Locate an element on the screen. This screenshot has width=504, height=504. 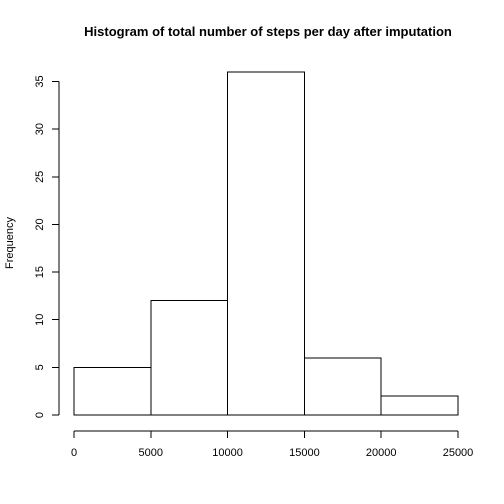
x-tick-label-4: 20000 is located at coordinates (381, 453).